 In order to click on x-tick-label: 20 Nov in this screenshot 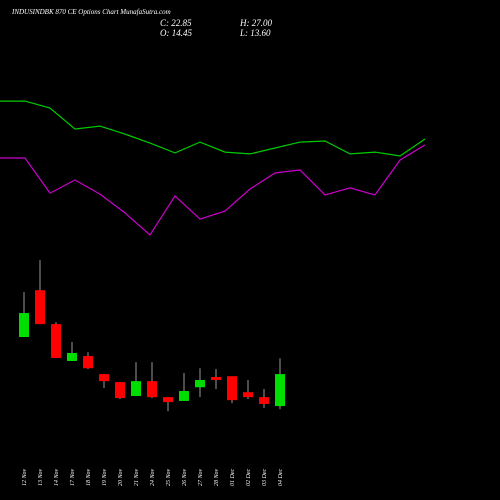, I will do `click(121, 477)`.